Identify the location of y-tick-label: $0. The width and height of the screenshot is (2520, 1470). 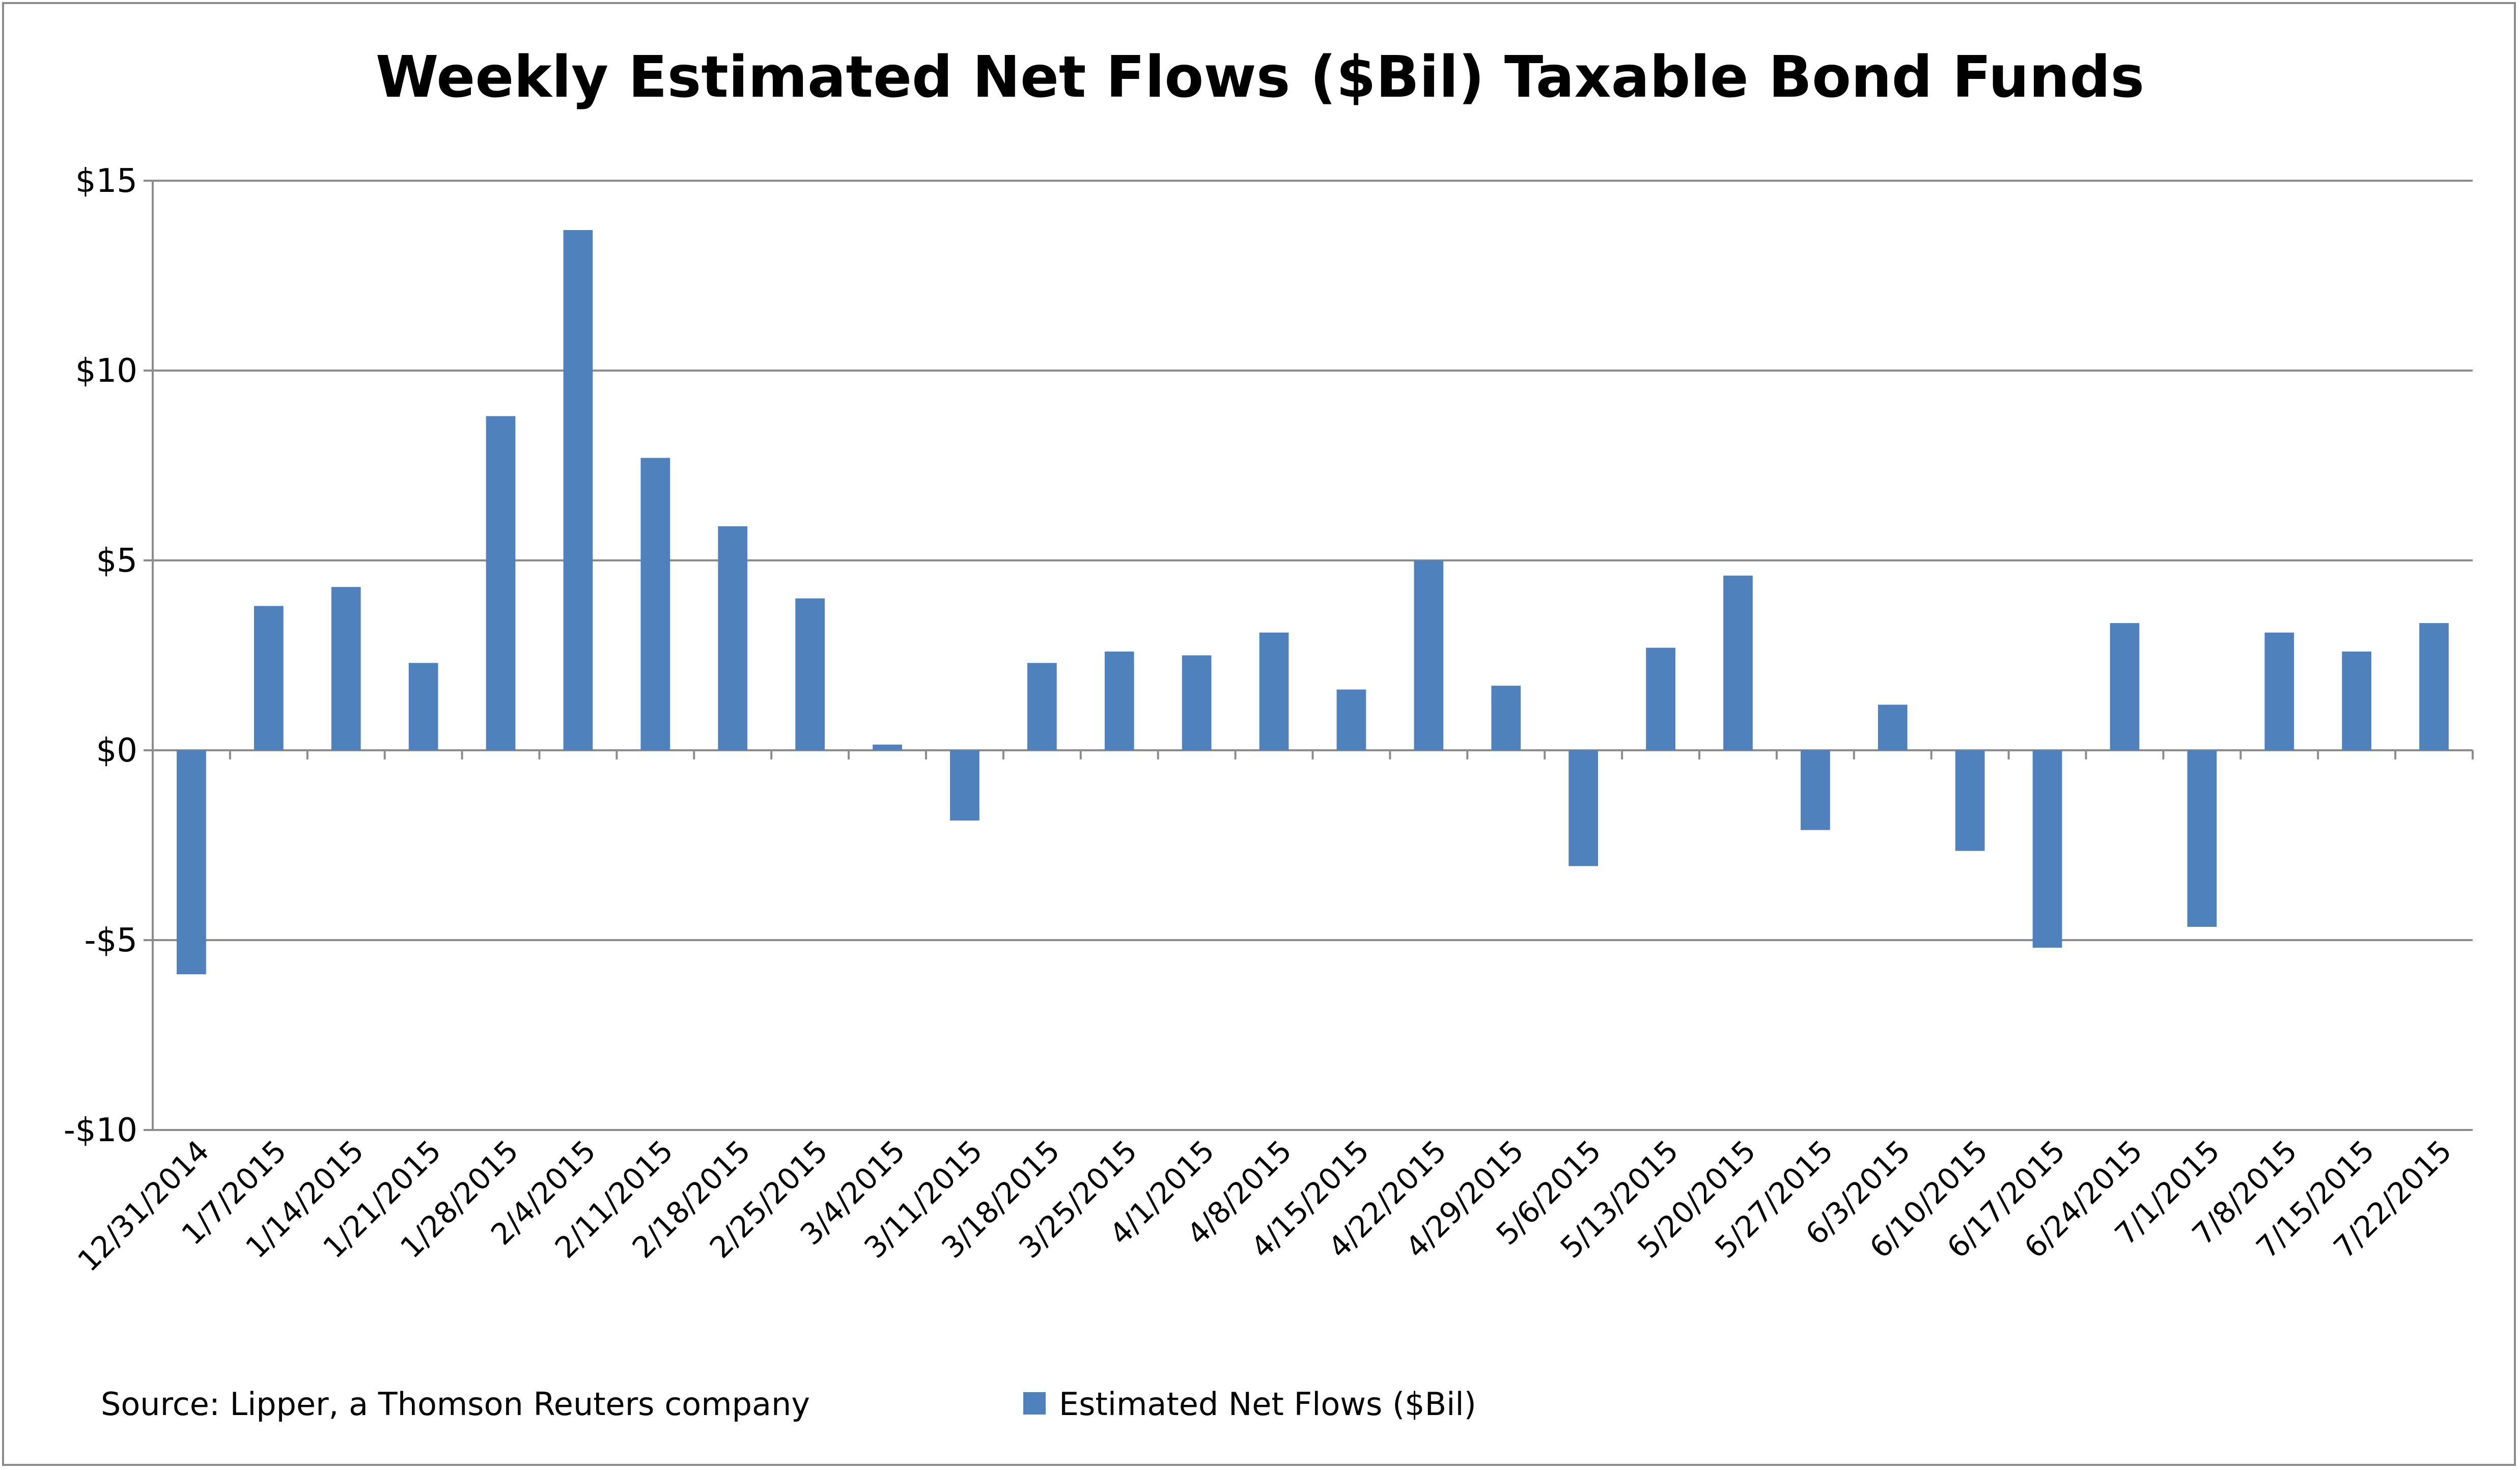
(116, 751).